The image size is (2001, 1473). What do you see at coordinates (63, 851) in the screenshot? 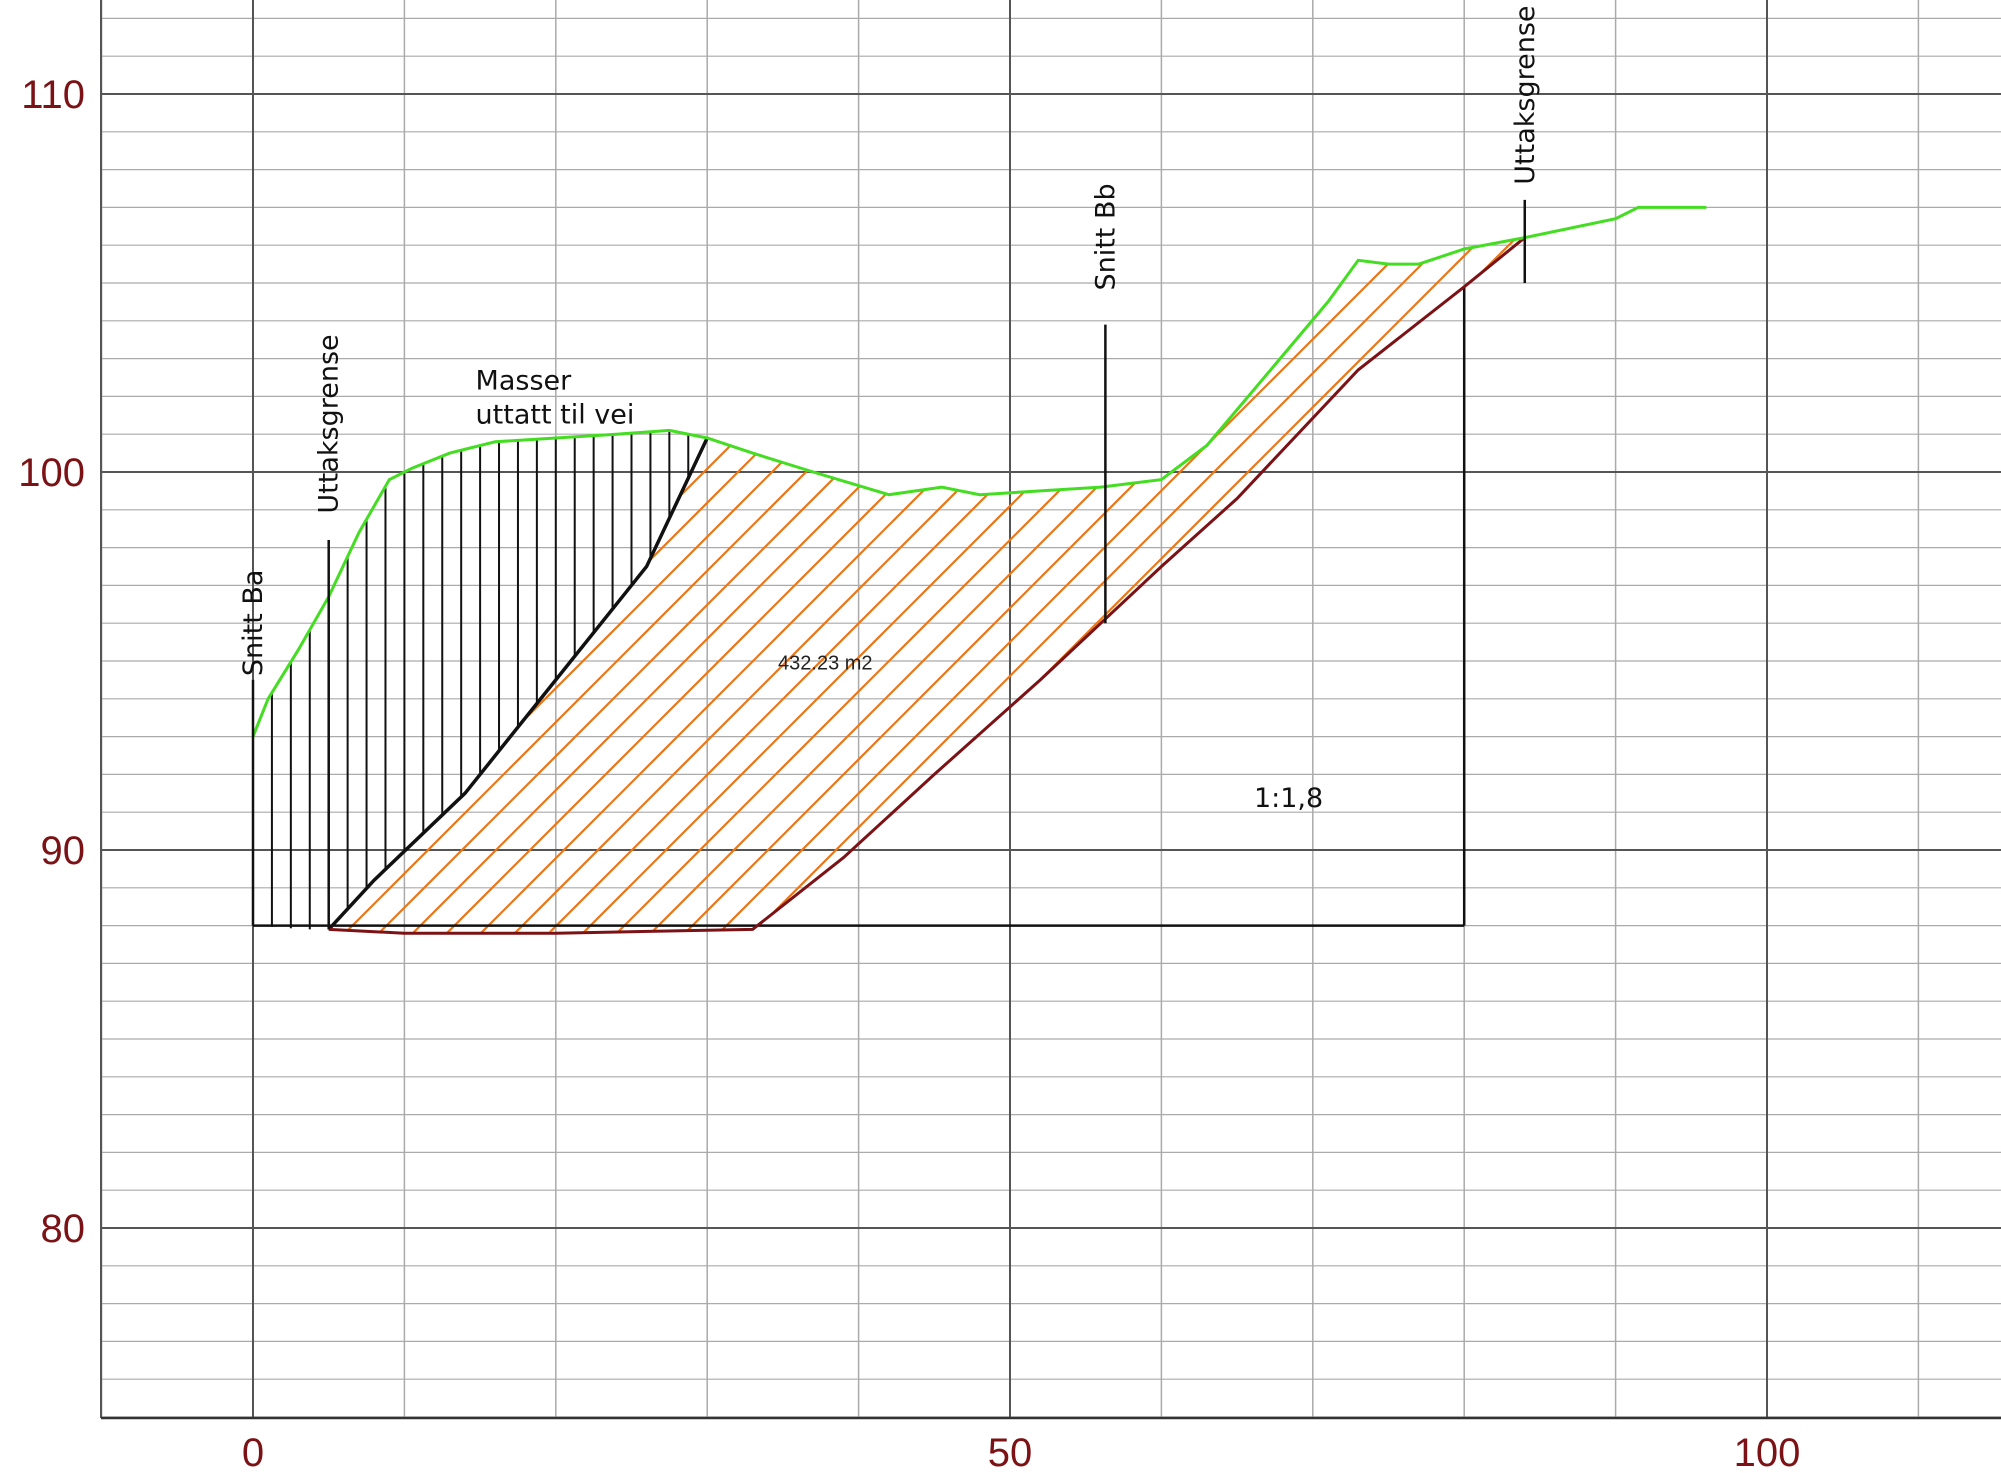
I see `y-tick-label: 90` at bounding box center [63, 851].